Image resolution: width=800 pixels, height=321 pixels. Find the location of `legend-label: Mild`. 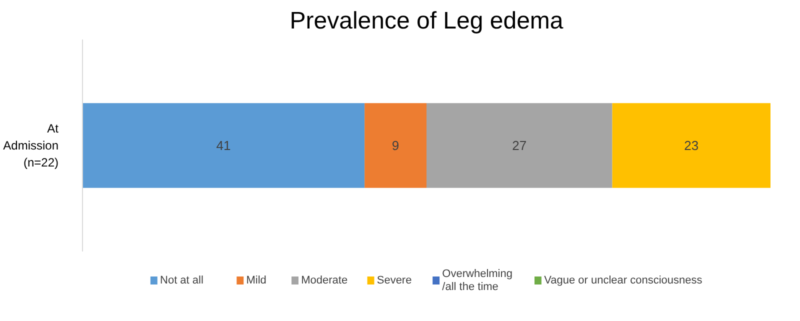

legend-label: Mild is located at coordinates (256, 280).